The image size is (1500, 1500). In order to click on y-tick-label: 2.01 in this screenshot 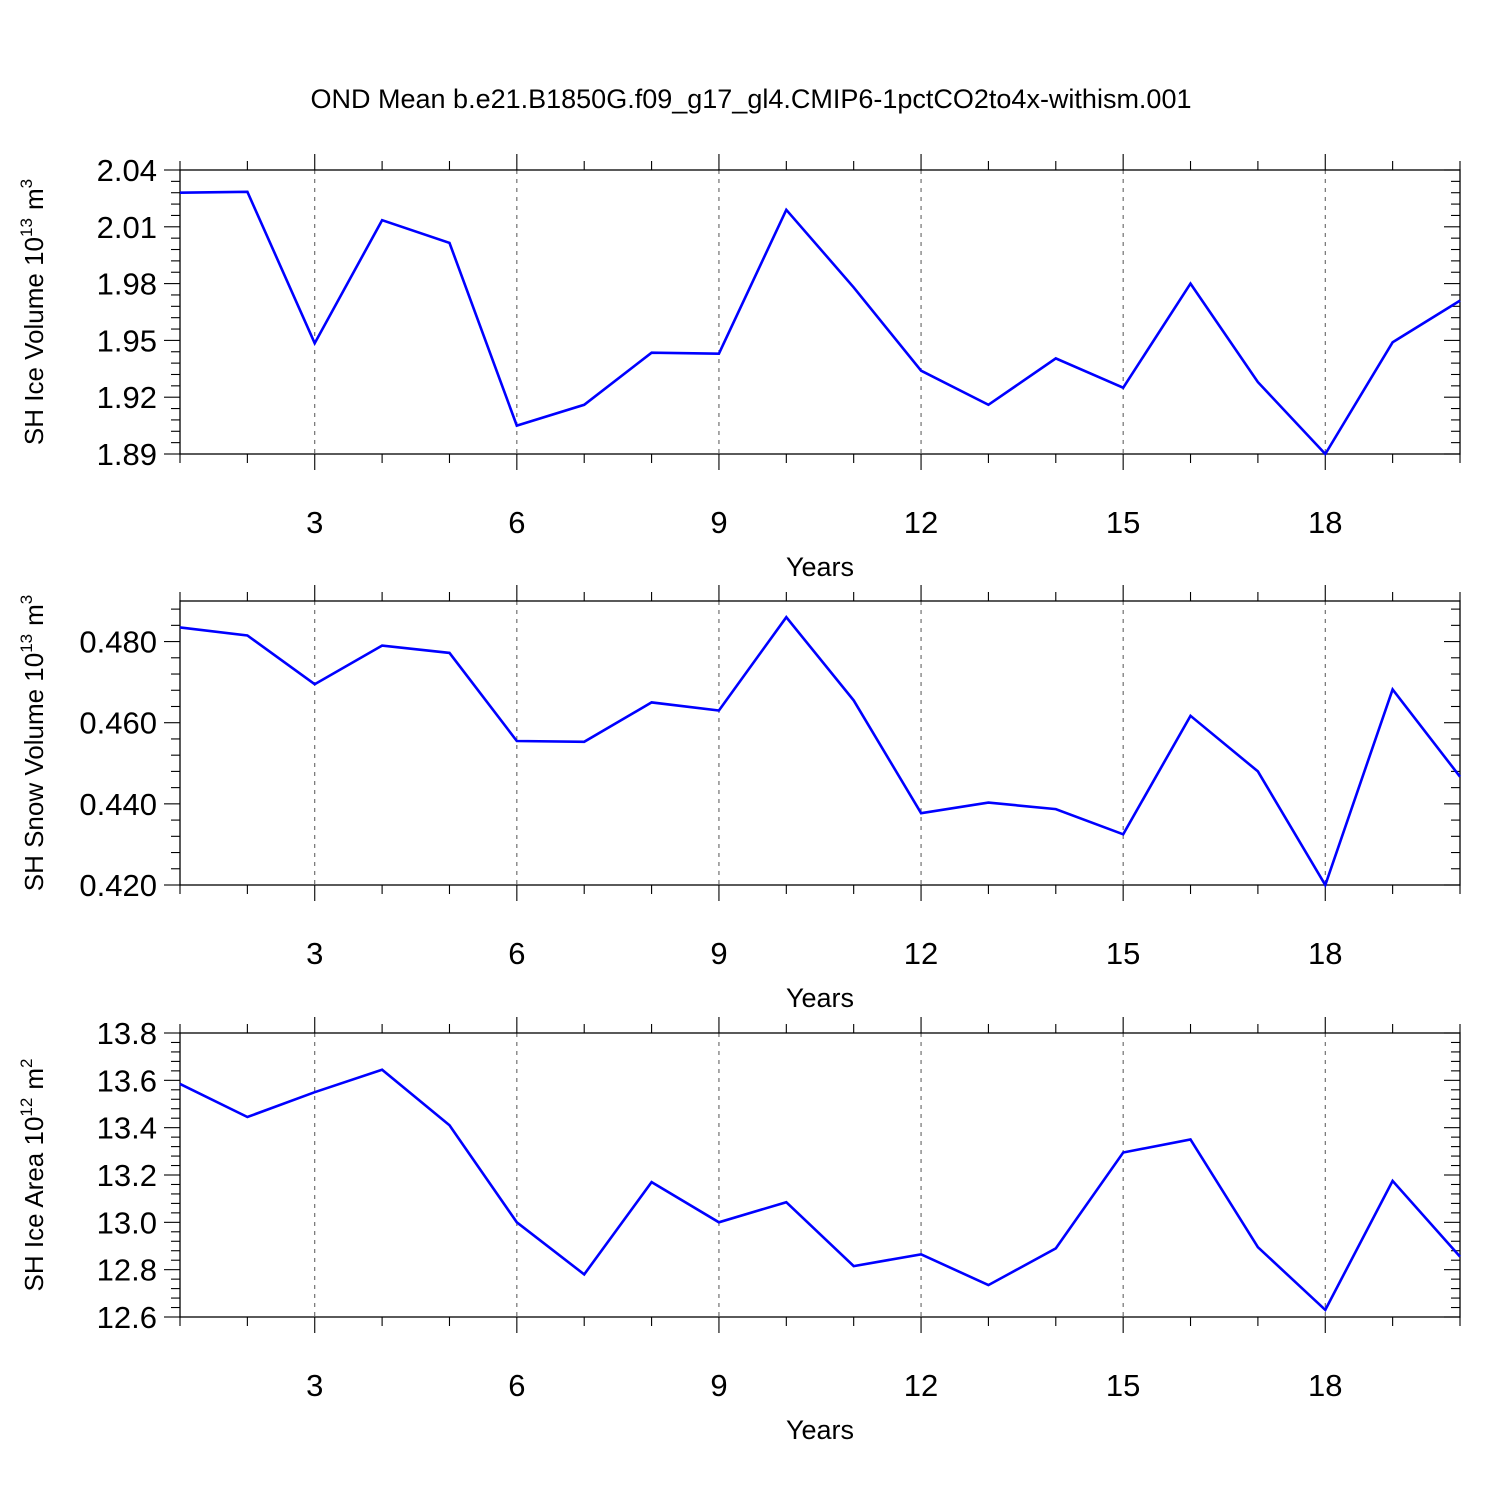, I will do `click(127, 227)`.